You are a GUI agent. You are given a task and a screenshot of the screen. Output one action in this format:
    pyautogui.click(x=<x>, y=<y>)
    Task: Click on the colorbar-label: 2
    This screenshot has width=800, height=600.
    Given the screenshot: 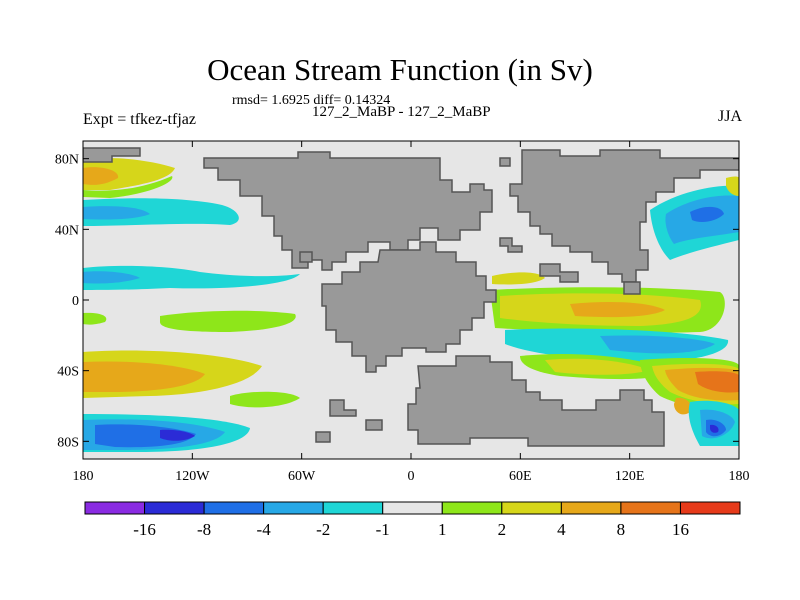 What is the action you would take?
    pyautogui.click(x=502, y=529)
    